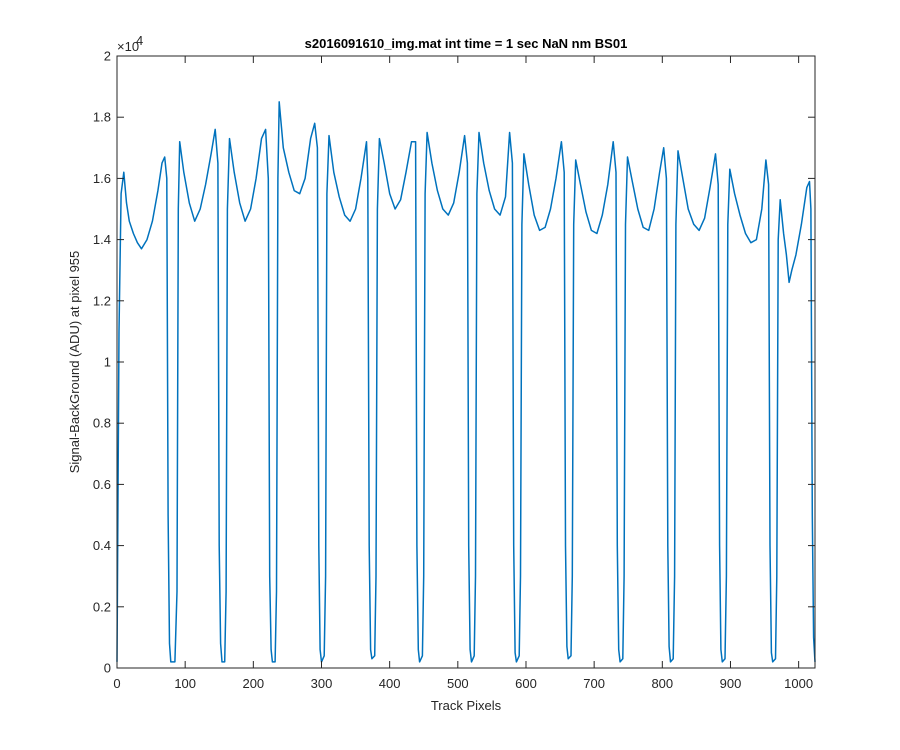  Describe the element at coordinates (594, 683) in the screenshot. I see `x-tick-label: 700` at that location.